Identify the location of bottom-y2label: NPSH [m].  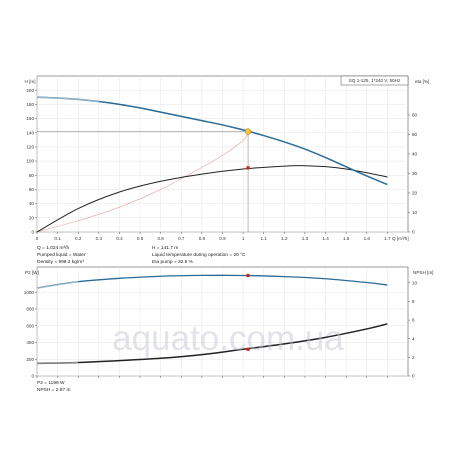
(423, 272).